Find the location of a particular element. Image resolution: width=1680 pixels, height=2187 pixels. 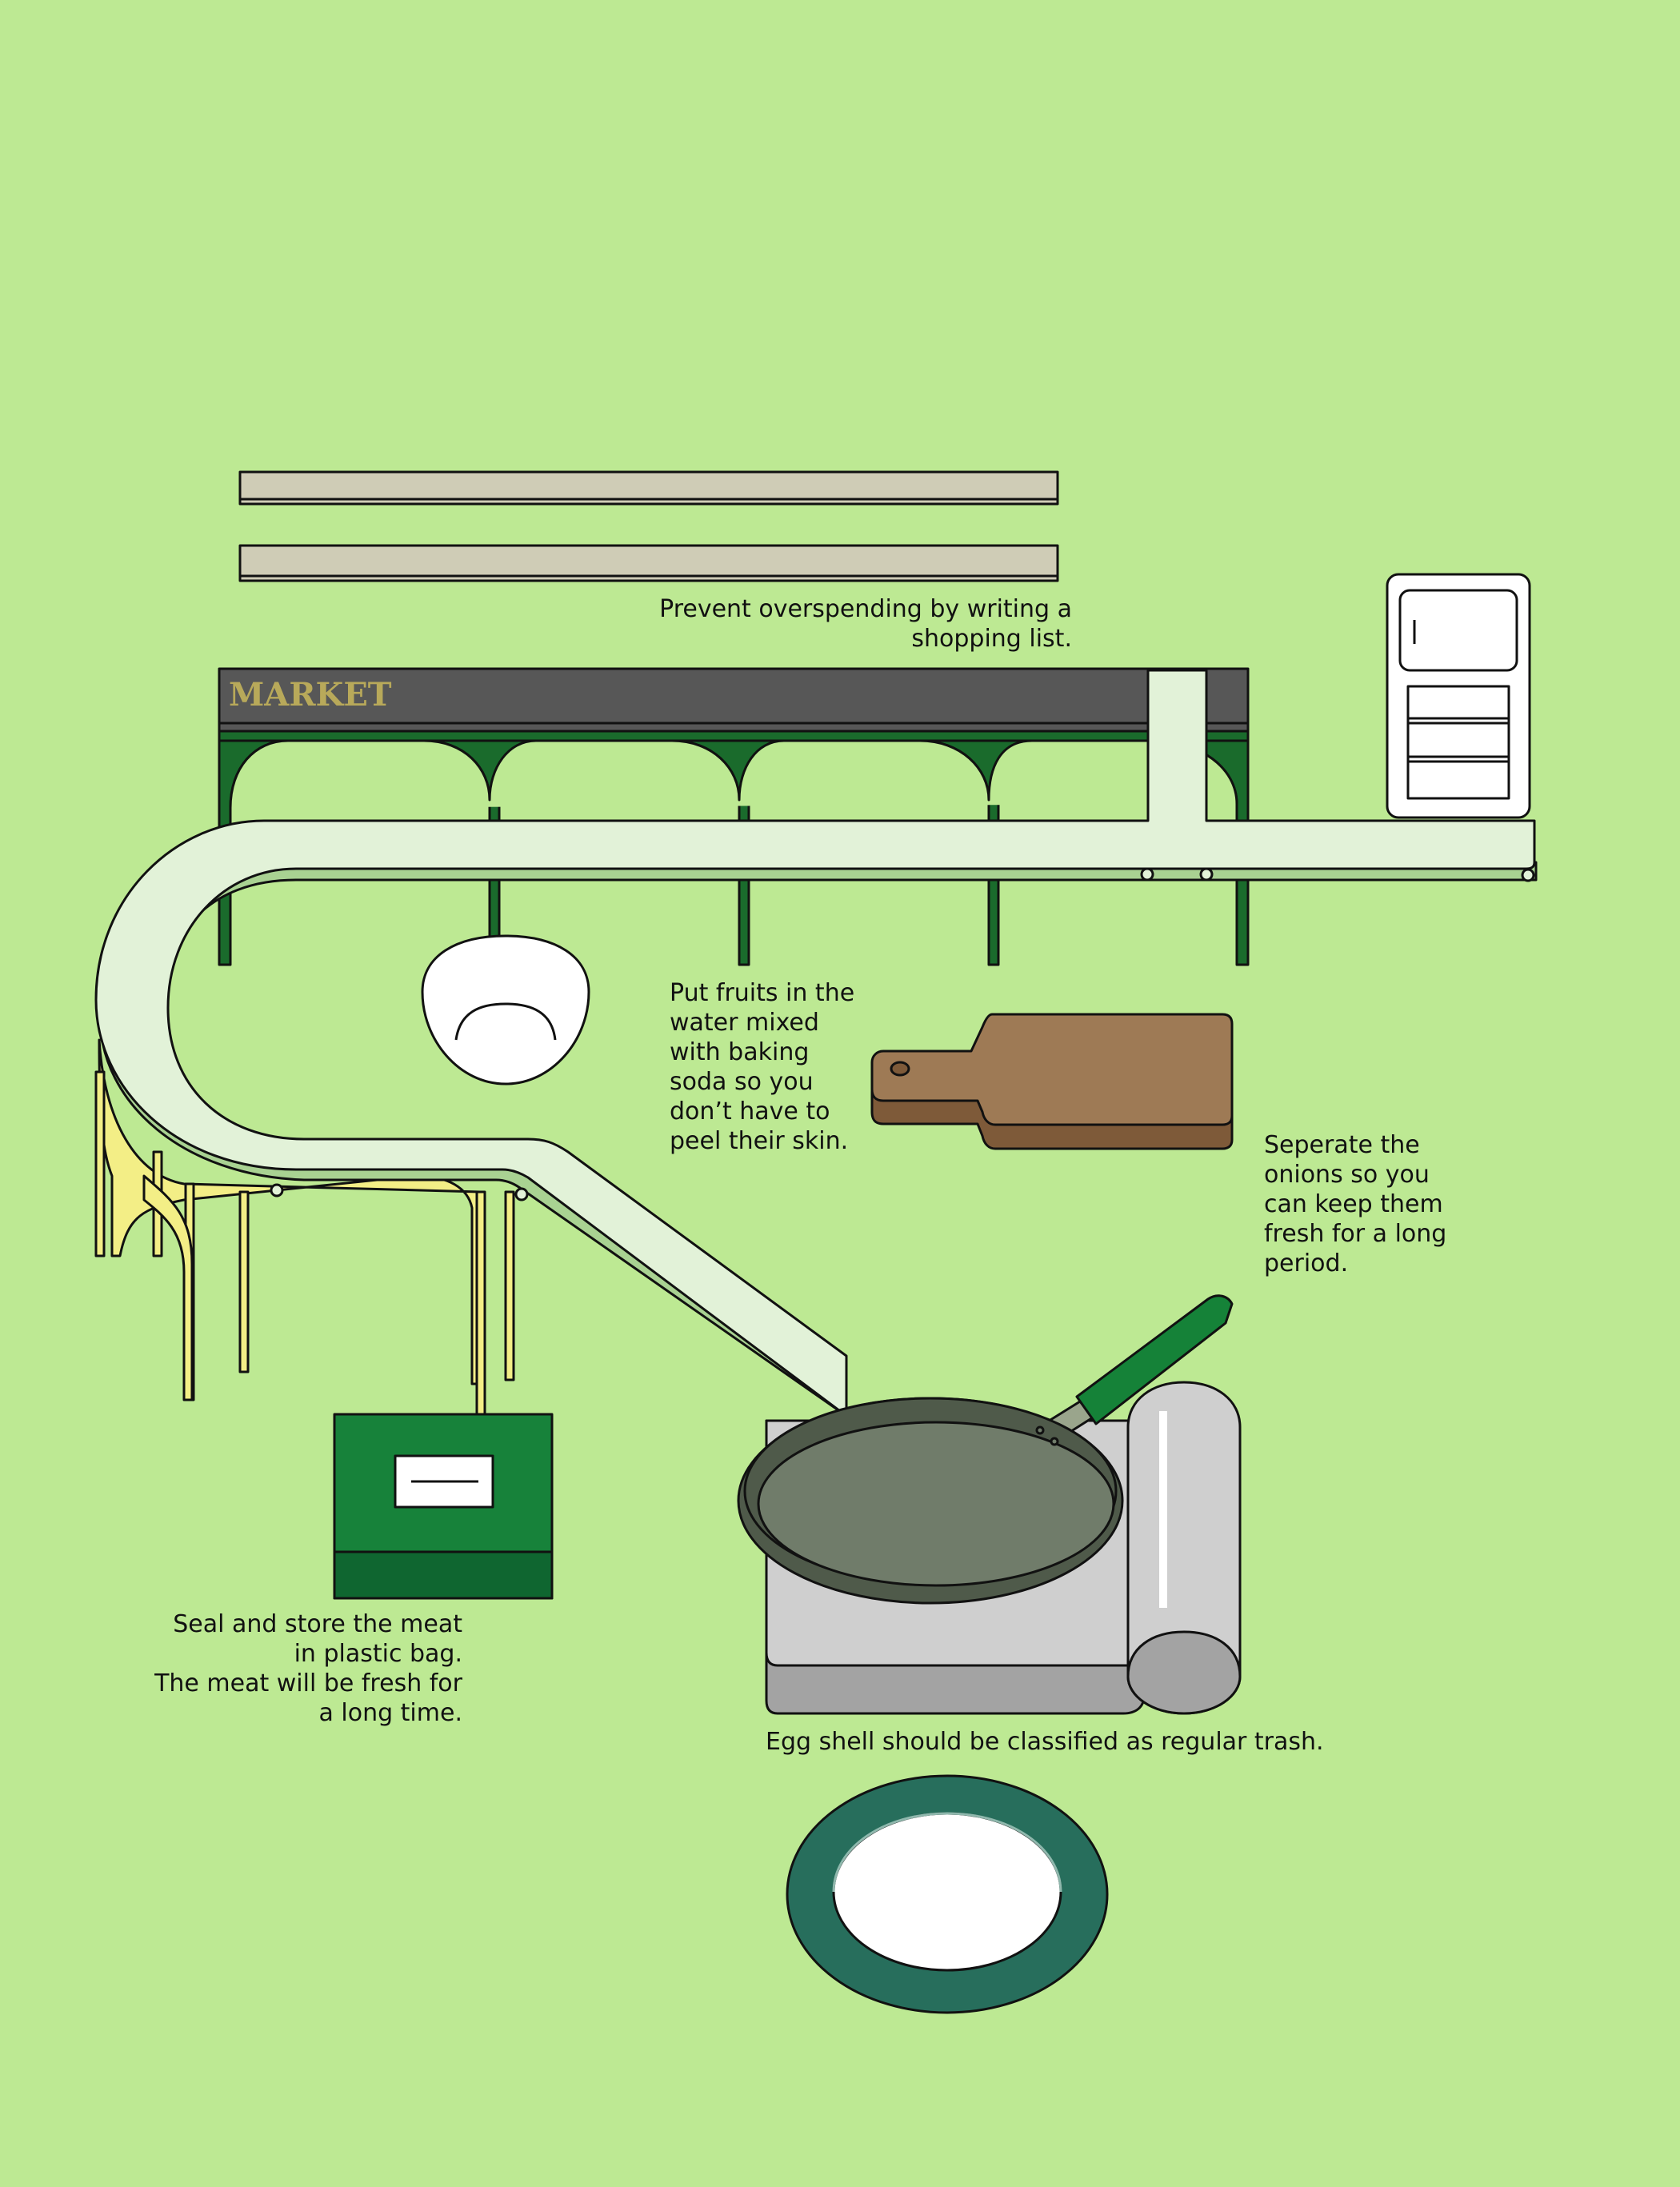

lower-shelf-icon is located at coordinates (648, 563).